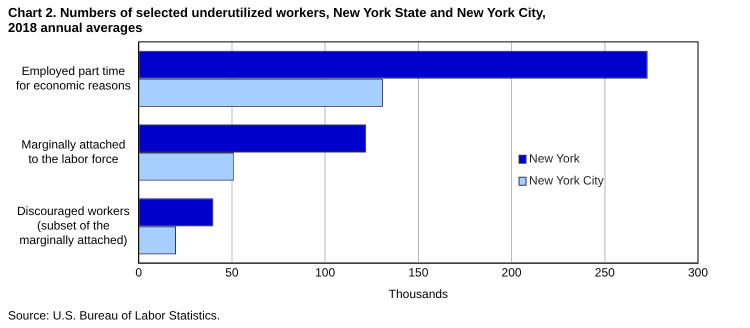 This screenshot has width=750, height=328. What do you see at coordinates (325, 273) in the screenshot?
I see `x-tick-label: 100` at bounding box center [325, 273].